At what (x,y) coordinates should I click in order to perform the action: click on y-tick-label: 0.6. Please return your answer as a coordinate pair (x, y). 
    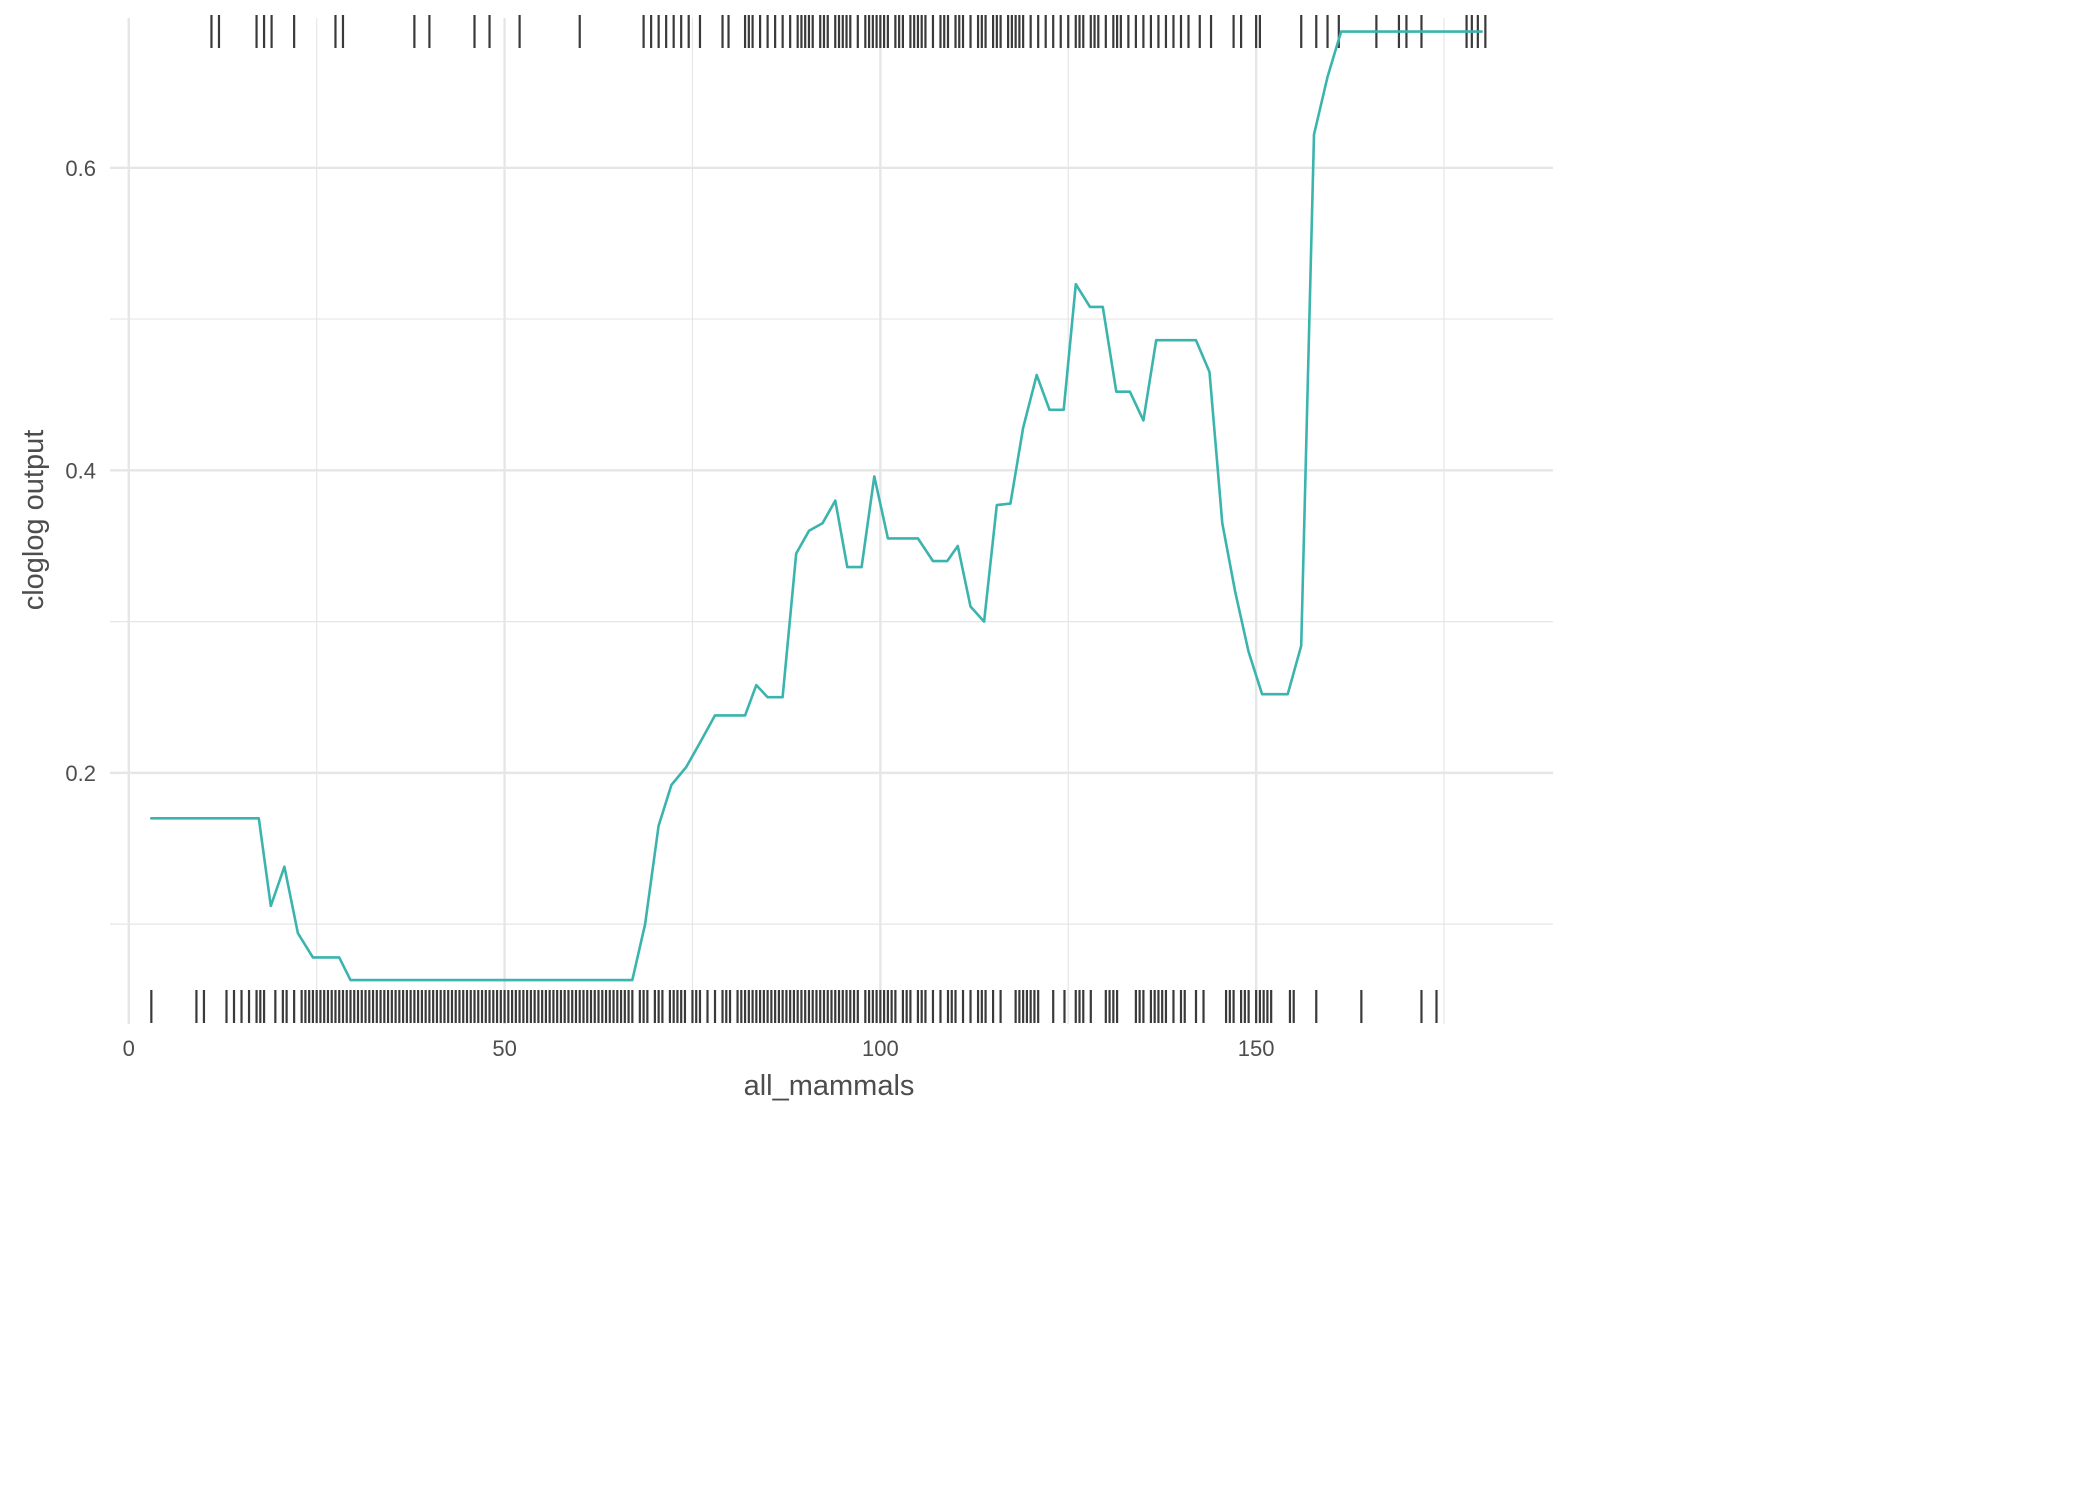
    Looking at the image, I should click on (80, 168).